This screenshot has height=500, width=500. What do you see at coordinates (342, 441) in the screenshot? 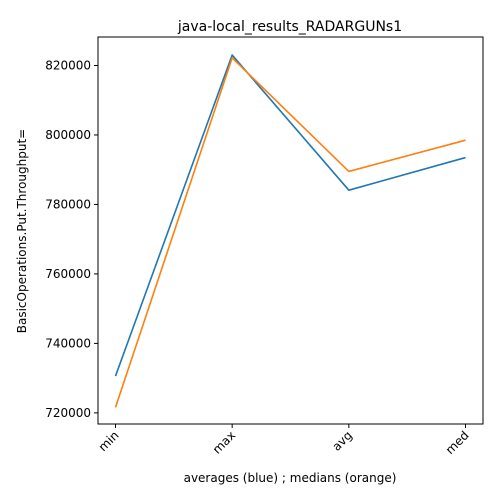
I see `x-tick-label: avg` at bounding box center [342, 441].